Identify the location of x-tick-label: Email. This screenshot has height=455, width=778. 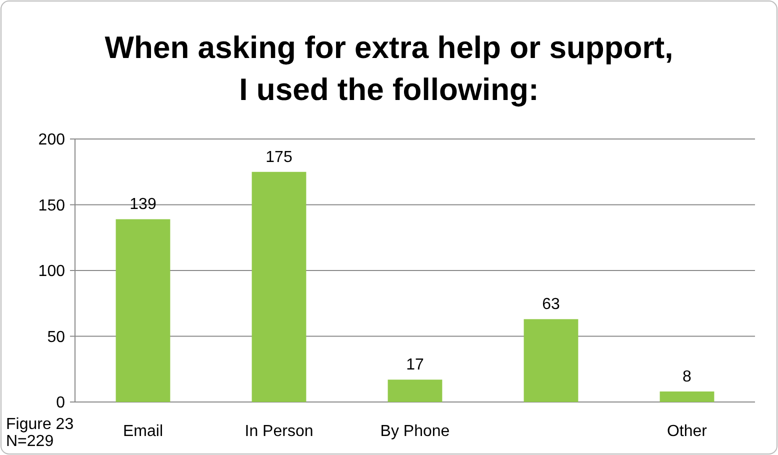
(143, 431).